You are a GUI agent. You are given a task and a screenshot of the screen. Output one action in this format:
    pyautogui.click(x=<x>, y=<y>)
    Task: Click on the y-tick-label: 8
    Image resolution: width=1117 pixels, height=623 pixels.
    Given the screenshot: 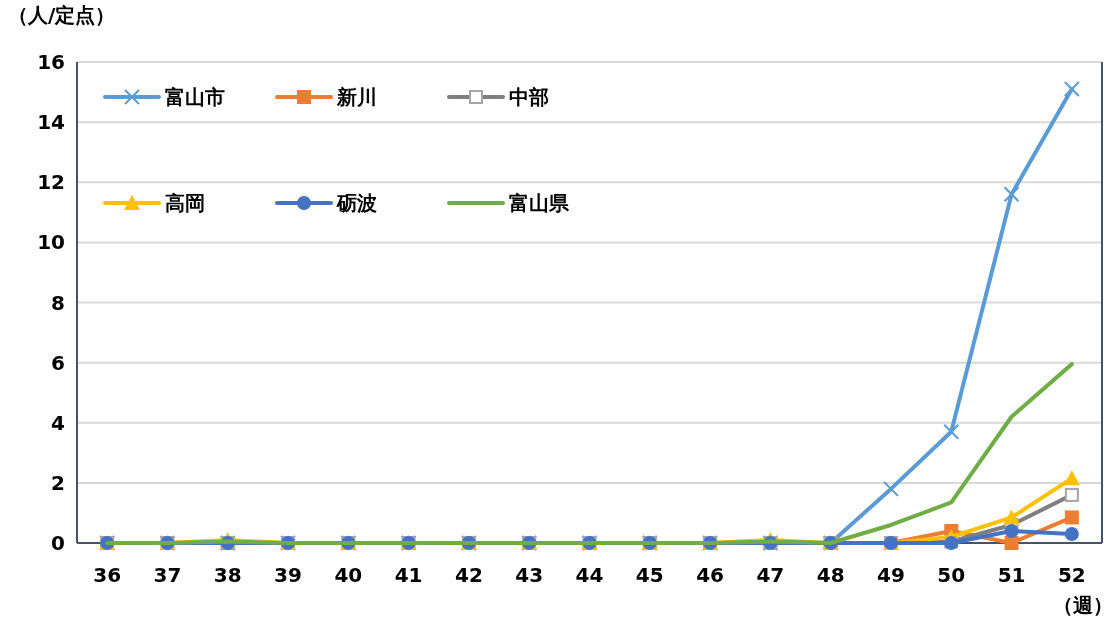 What is the action you would take?
    pyautogui.click(x=58, y=302)
    